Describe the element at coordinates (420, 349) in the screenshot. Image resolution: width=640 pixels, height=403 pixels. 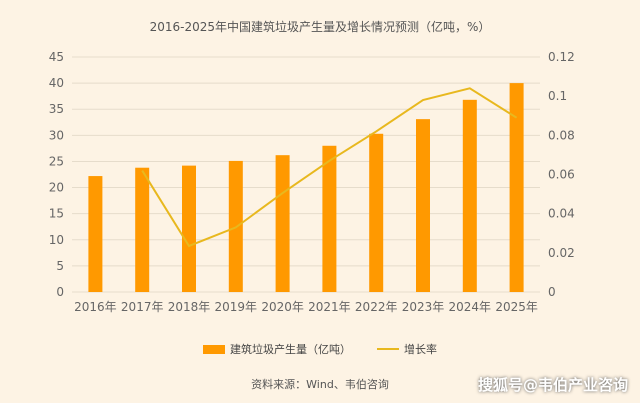
I see `legend-label-line: 增长率` at that location.